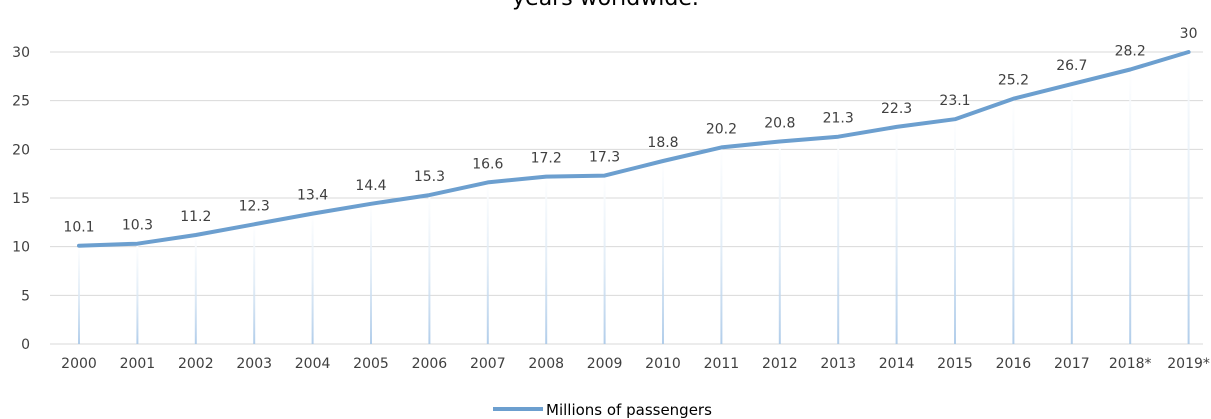 This screenshot has height=419, width=1211. What do you see at coordinates (605, 5) in the screenshot?
I see `chart-title: years worldwide.` at bounding box center [605, 5].